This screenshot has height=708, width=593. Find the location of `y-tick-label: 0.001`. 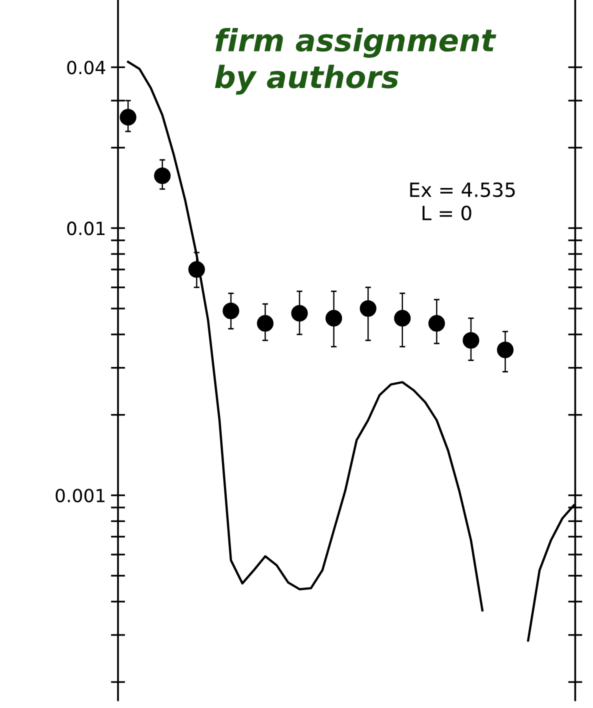

y-tick-label: 0.001 is located at coordinates (80, 495).